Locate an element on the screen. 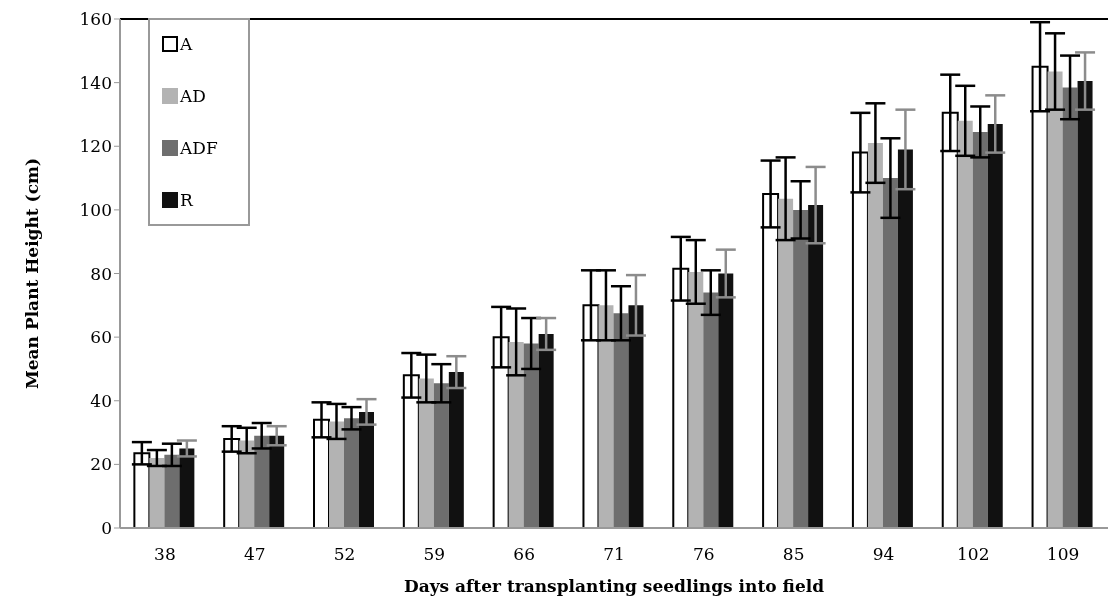 The width and height of the screenshot is (1108, 602). legend-label: A is located at coordinates (186, 44).